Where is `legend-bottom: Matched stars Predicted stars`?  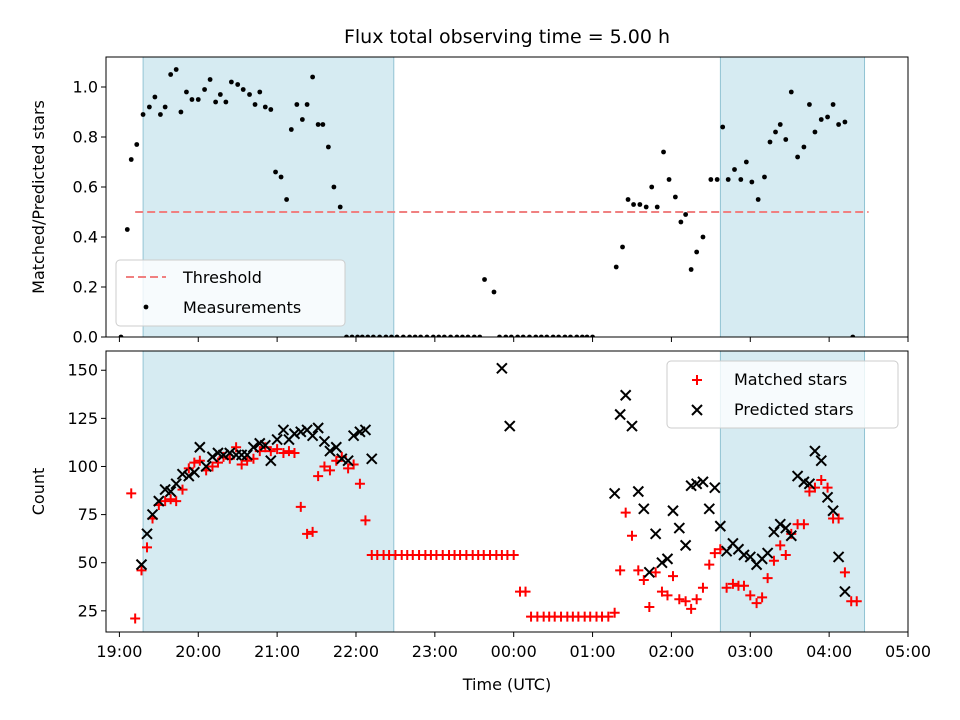 legend-bottom: Matched stars Predicted stars is located at coordinates (782, 394).